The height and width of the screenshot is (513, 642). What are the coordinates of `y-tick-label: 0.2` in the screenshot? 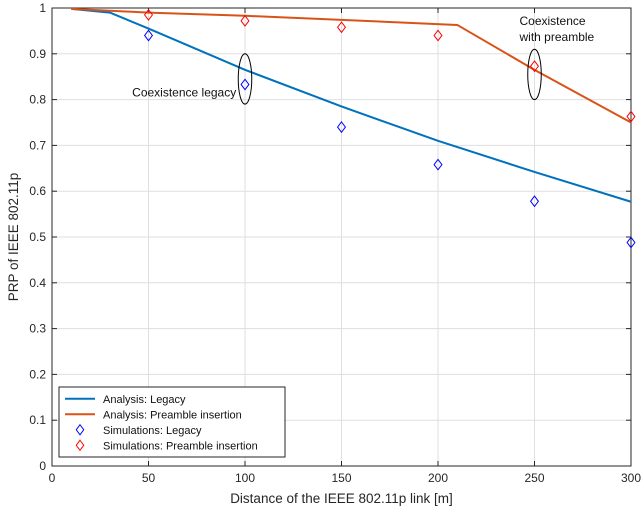 It's located at (37, 374).